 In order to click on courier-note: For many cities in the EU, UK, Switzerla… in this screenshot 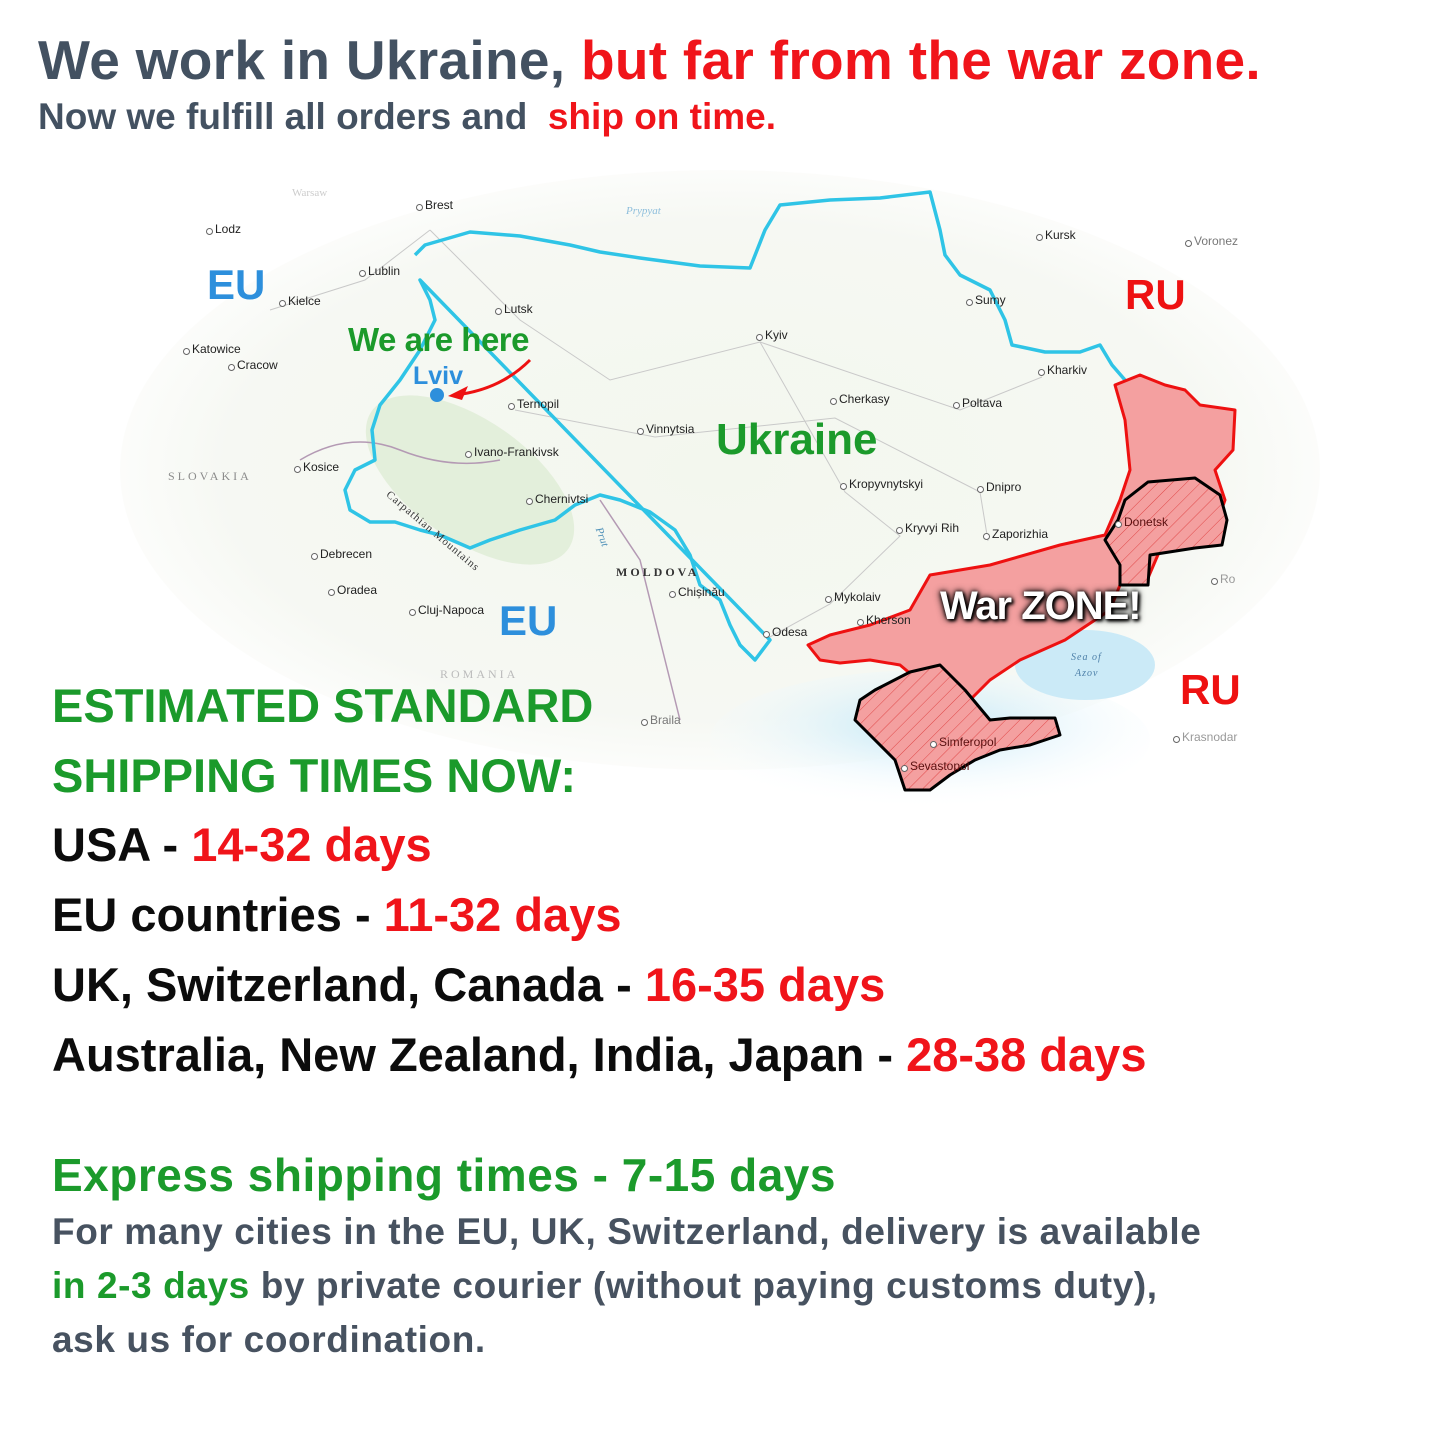, I will do `click(627, 1231)`.